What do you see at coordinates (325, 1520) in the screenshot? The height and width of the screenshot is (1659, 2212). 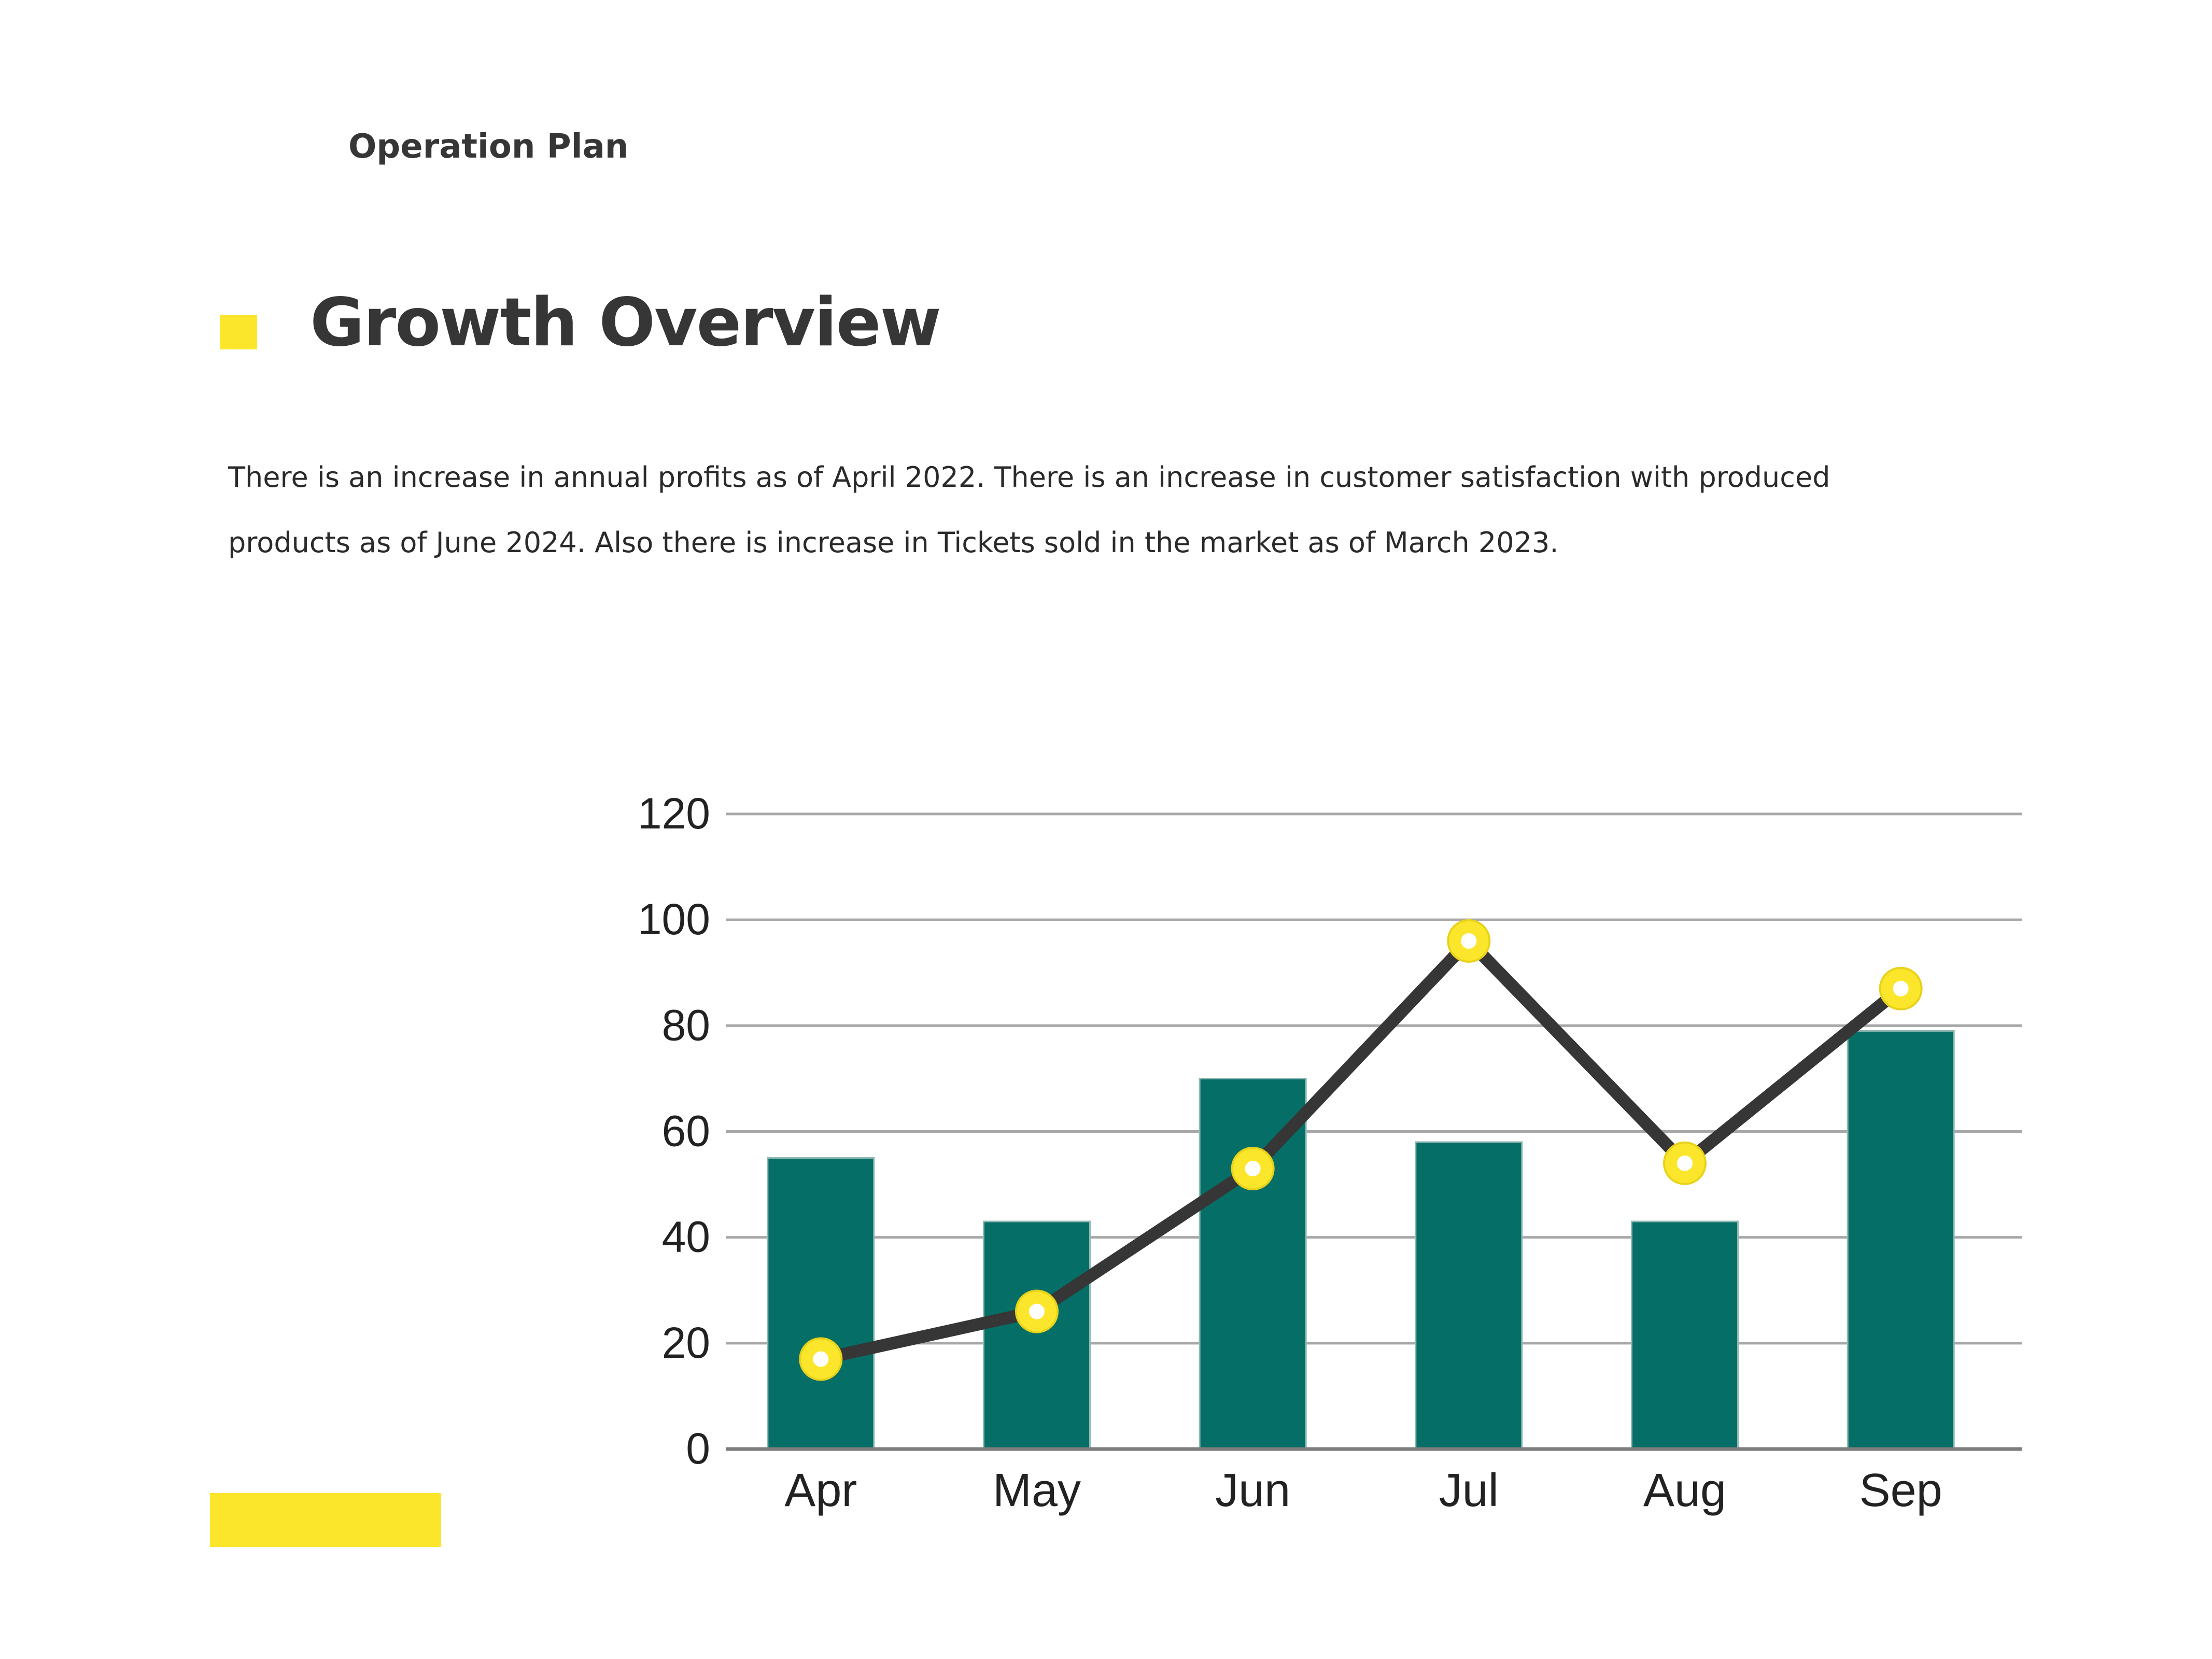 I see `accent-bar` at bounding box center [325, 1520].